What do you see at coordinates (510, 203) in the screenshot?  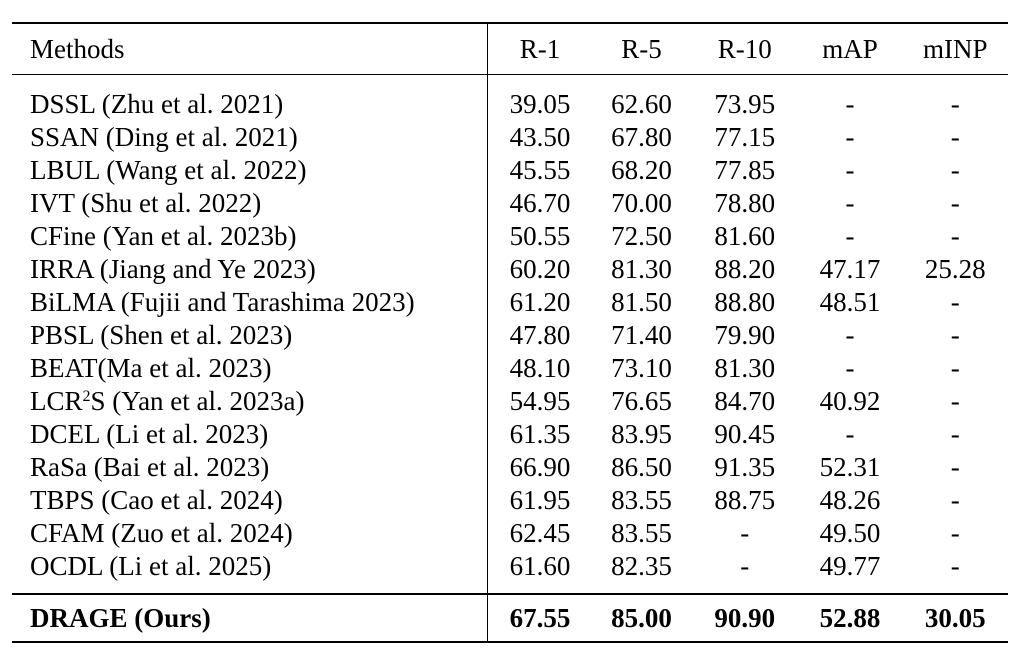 I see `table-row: IVT (Shu et al. 2022) 46.70 70.00 78.80 - -` at bounding box center [510, 203].